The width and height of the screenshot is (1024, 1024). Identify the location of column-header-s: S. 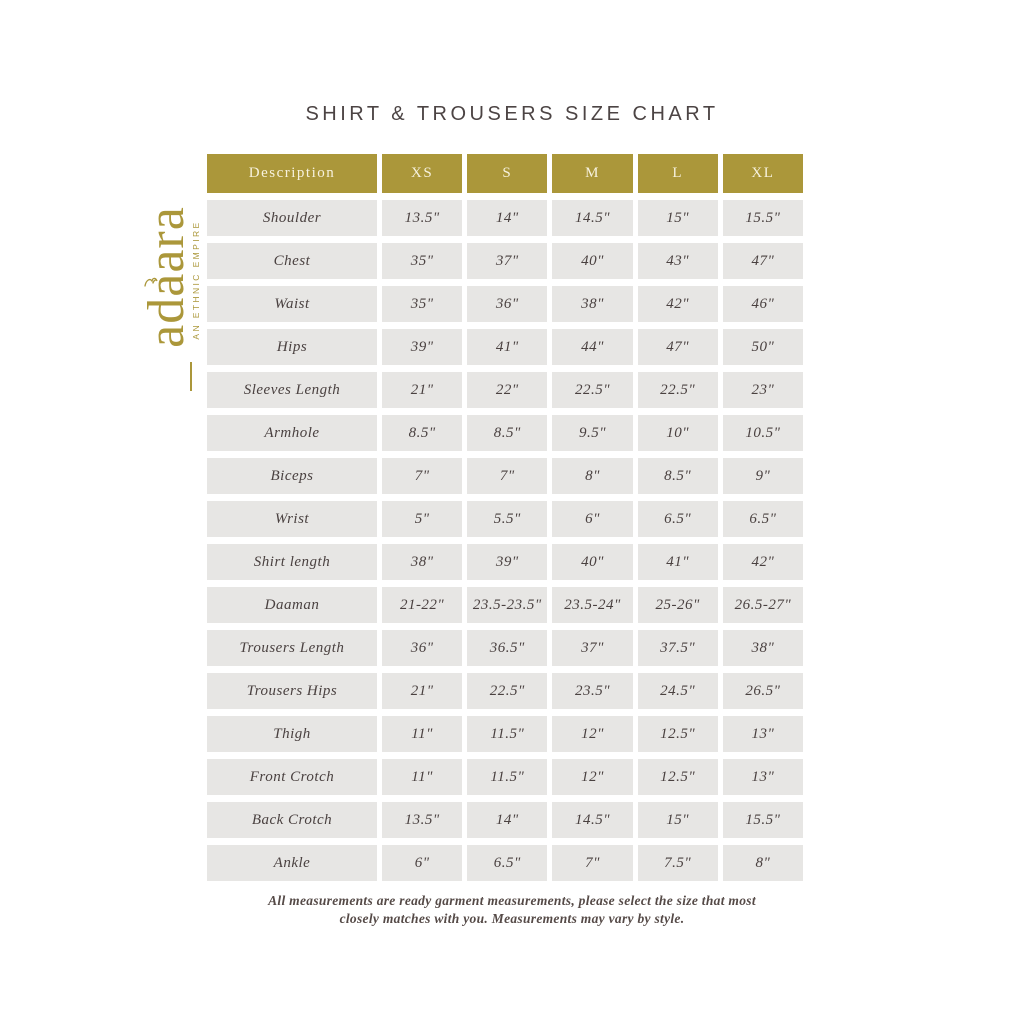
(507, 173).